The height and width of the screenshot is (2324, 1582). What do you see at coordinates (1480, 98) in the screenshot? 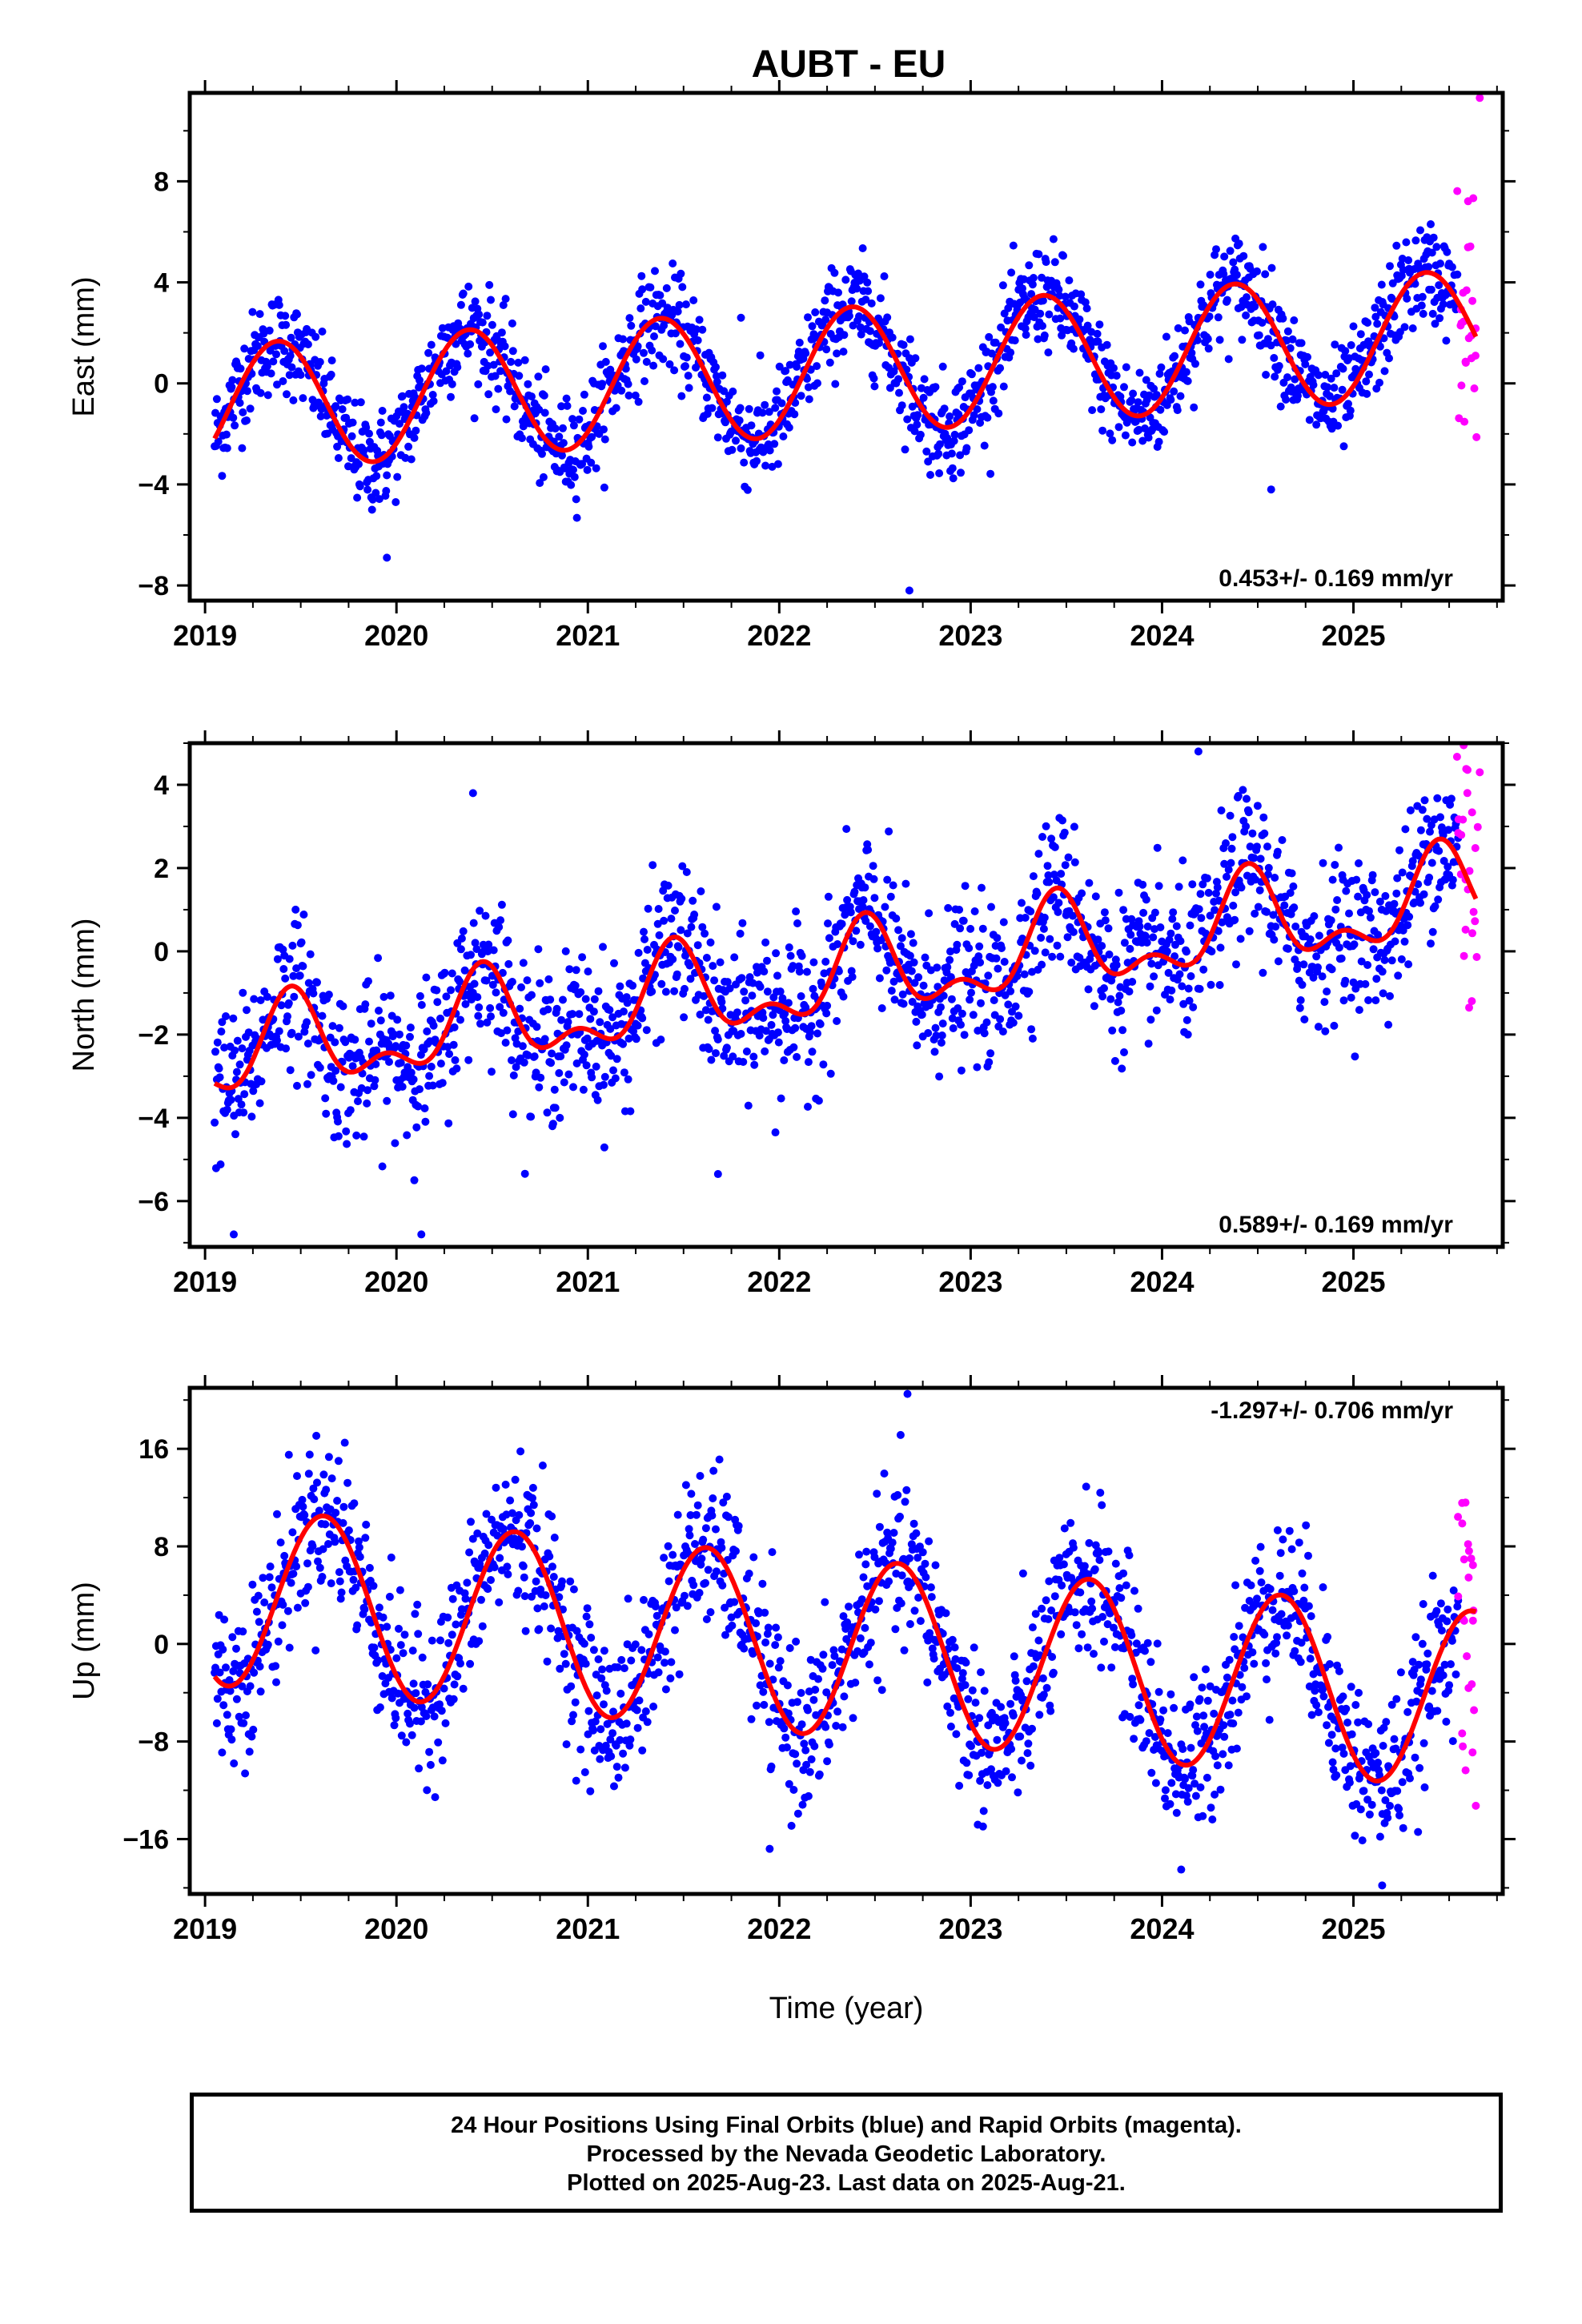
I see `outlier-point` at bounding box center [1480, 98].